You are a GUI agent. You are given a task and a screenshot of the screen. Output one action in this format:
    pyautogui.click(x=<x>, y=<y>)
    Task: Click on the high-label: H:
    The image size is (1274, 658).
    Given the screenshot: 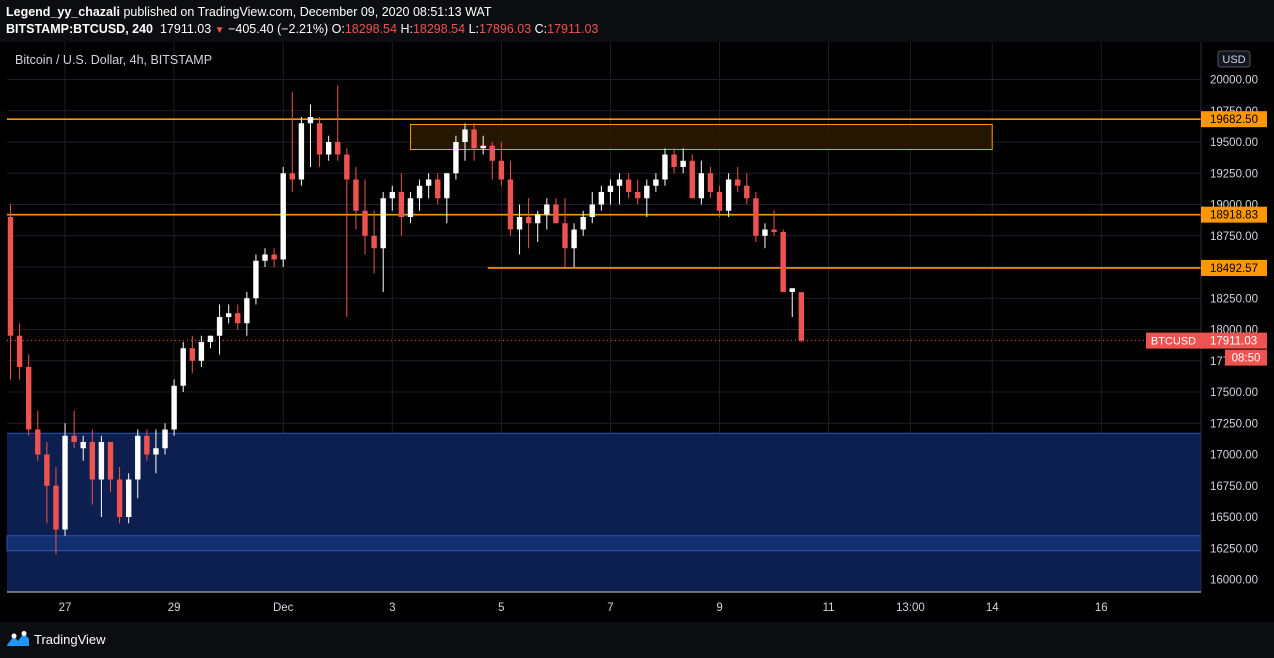 What is the action you would take?
    pyautogui.click(x=406, y=29)
    